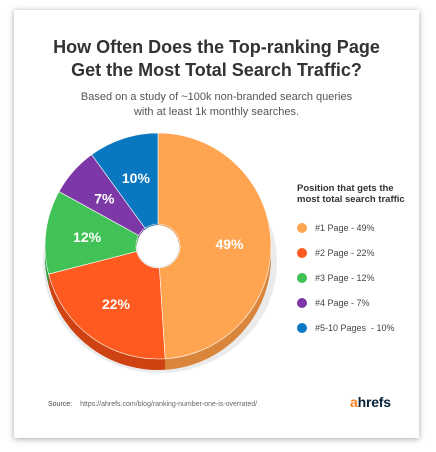 The width and height of the screenshot is (436, 452). I want to click on slice-label-5: 10%, so click(136, 178).